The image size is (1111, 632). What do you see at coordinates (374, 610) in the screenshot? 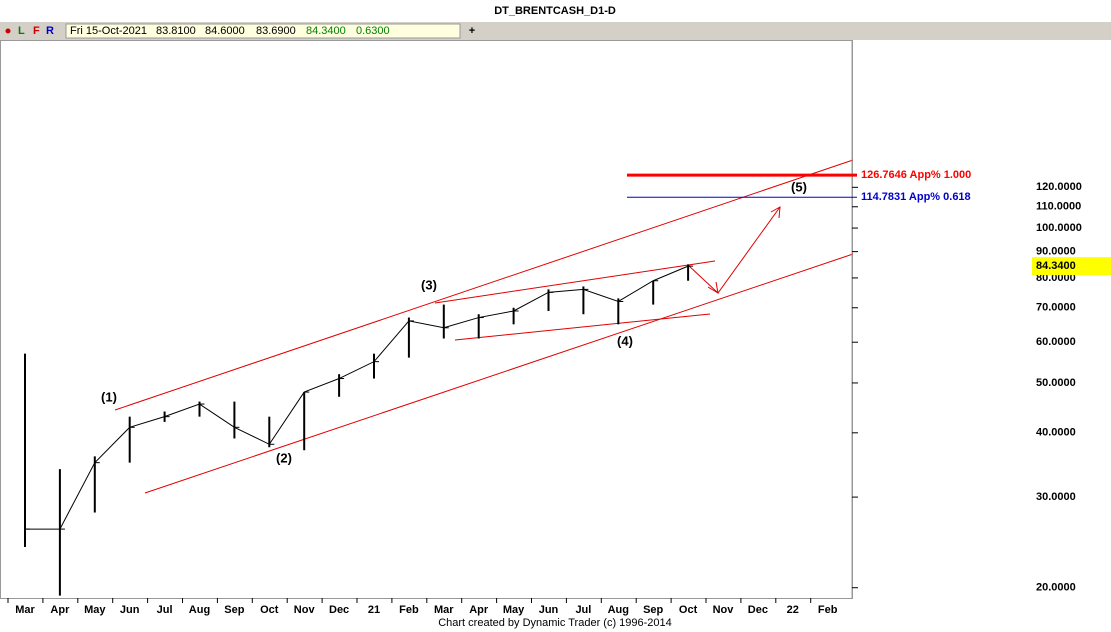
I see `x-tick-label: 21` at bounding box center [374, 610].